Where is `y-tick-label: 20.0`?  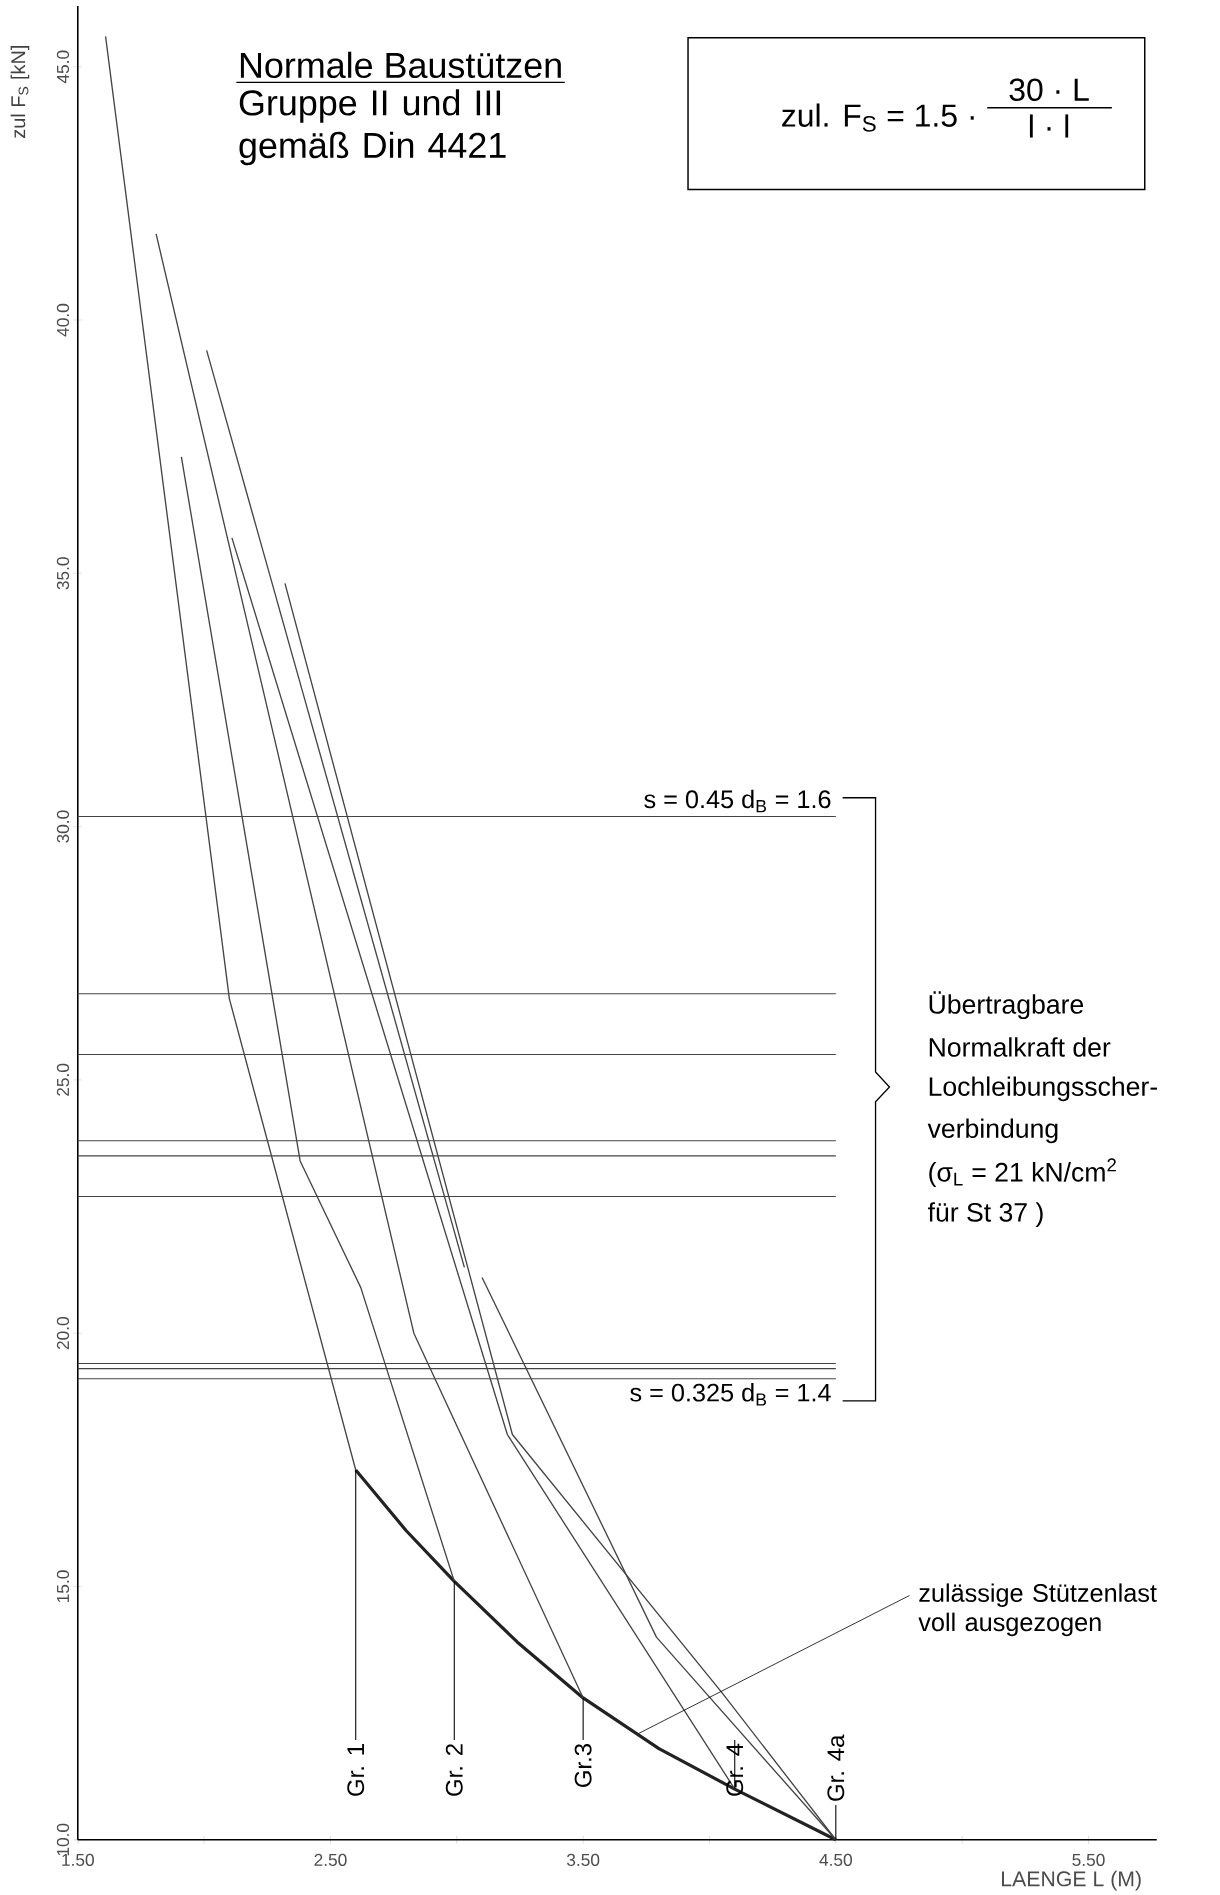
y-tick-label: 20.0 is located at coordinates (63, 1333).